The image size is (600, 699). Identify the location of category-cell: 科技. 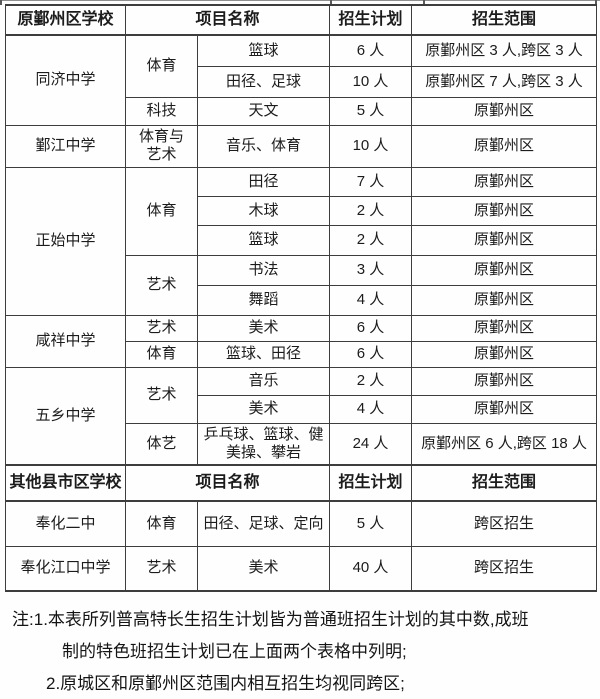
(161, 111).